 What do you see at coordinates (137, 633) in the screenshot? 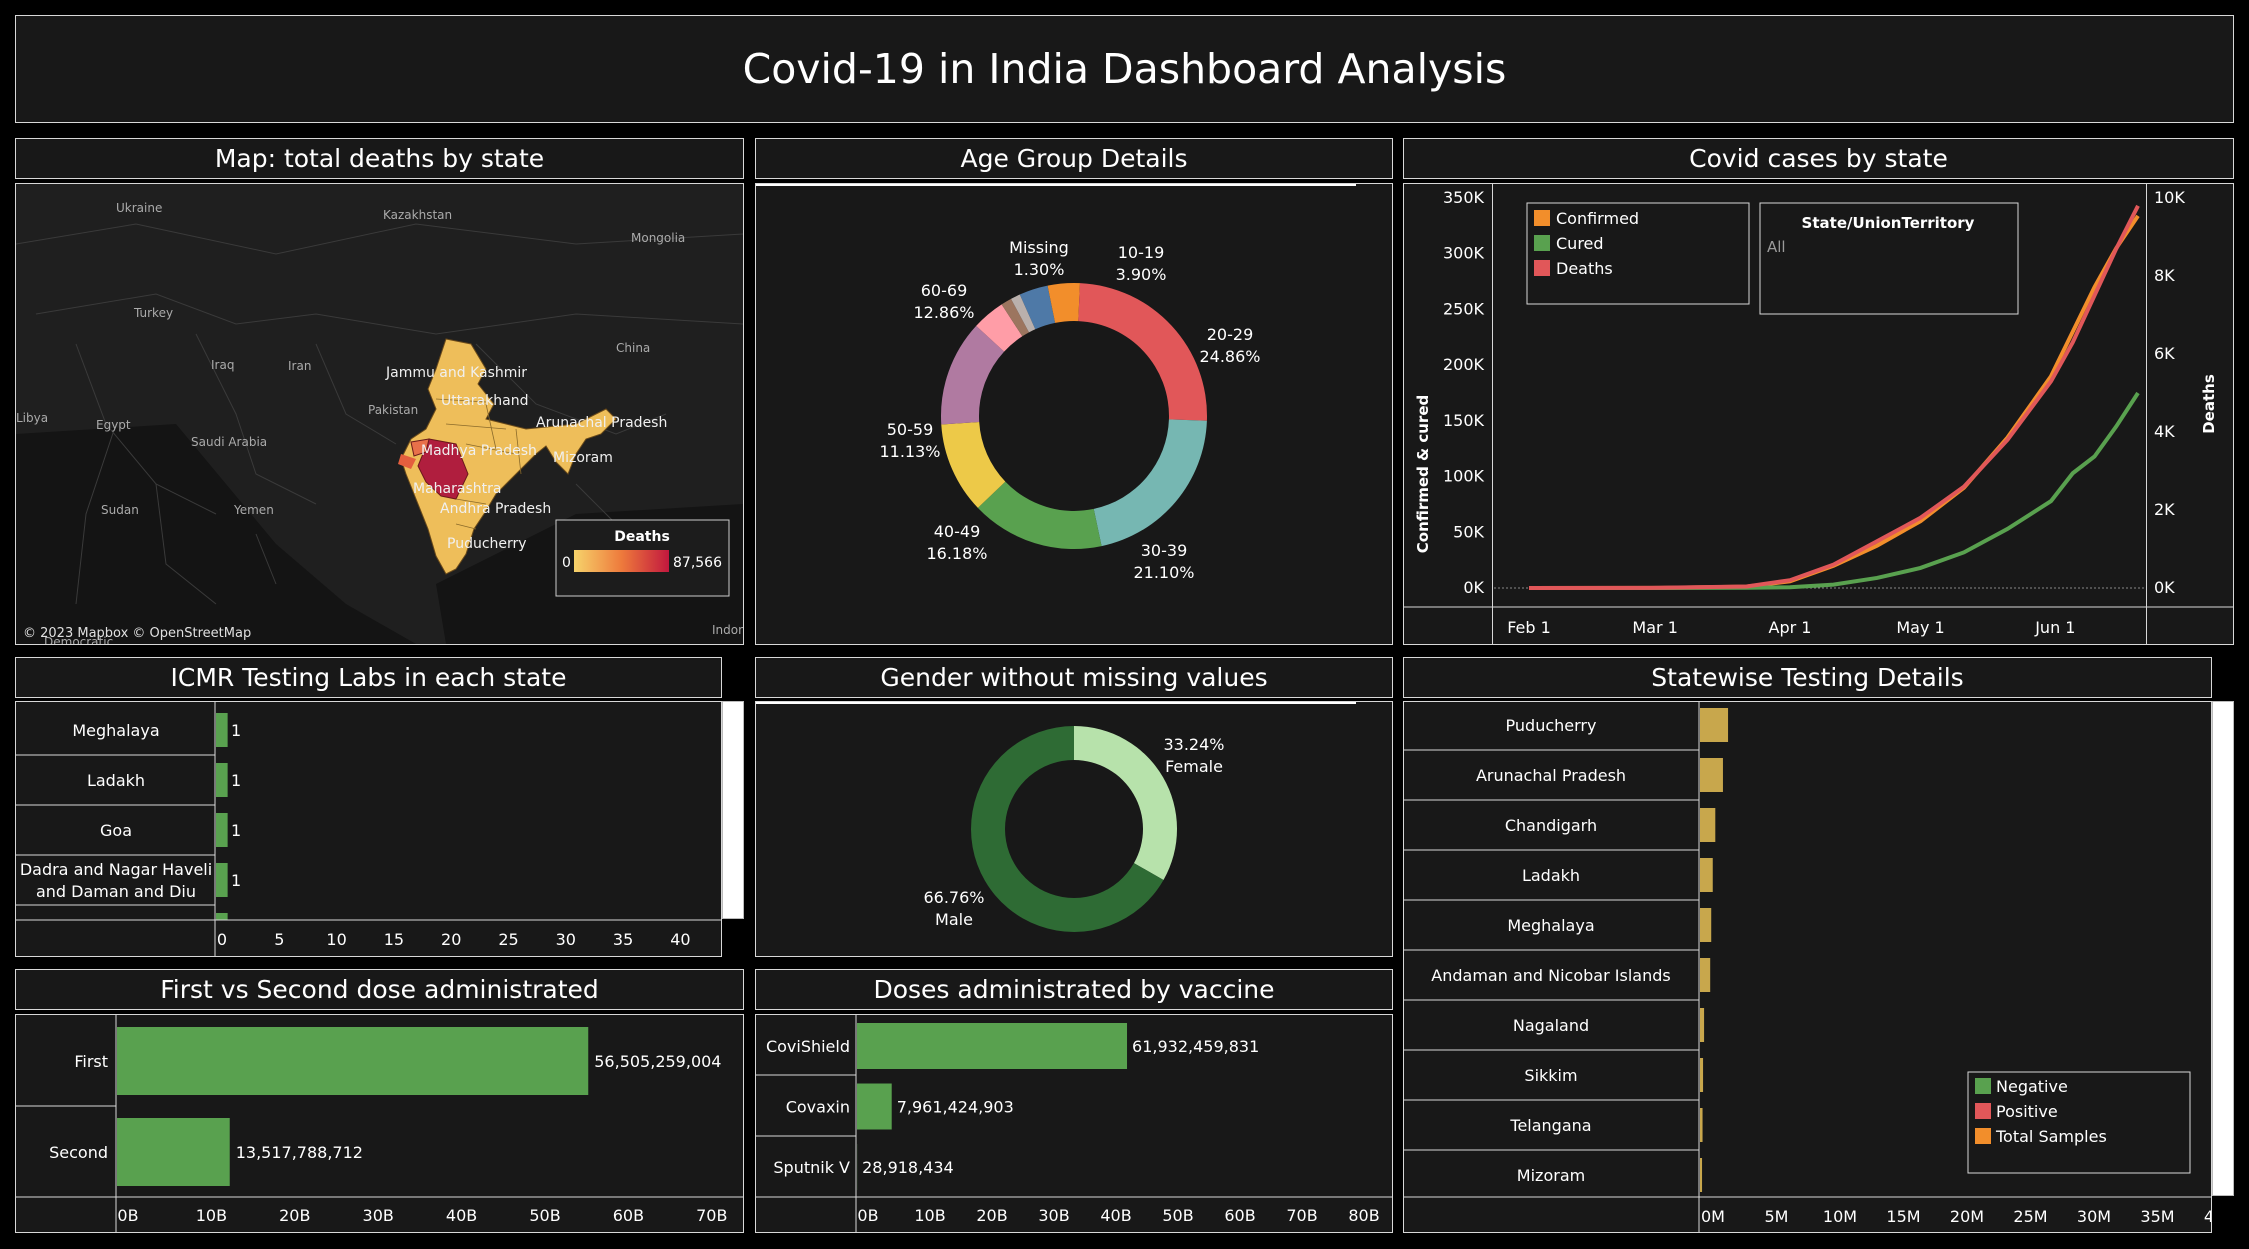
I see `map-attribution: © 2023 Mapbox © OpenStreetMap` at bounding box center [137, 633].